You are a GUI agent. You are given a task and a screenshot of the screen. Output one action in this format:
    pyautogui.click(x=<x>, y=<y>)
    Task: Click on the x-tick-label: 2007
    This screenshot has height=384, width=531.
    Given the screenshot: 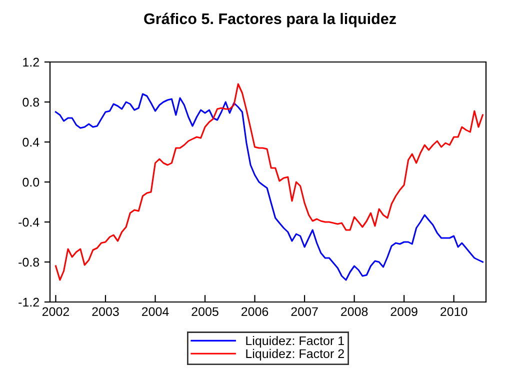 What is the action you would take?
    pyautogui.click(x=304, y=311)
    